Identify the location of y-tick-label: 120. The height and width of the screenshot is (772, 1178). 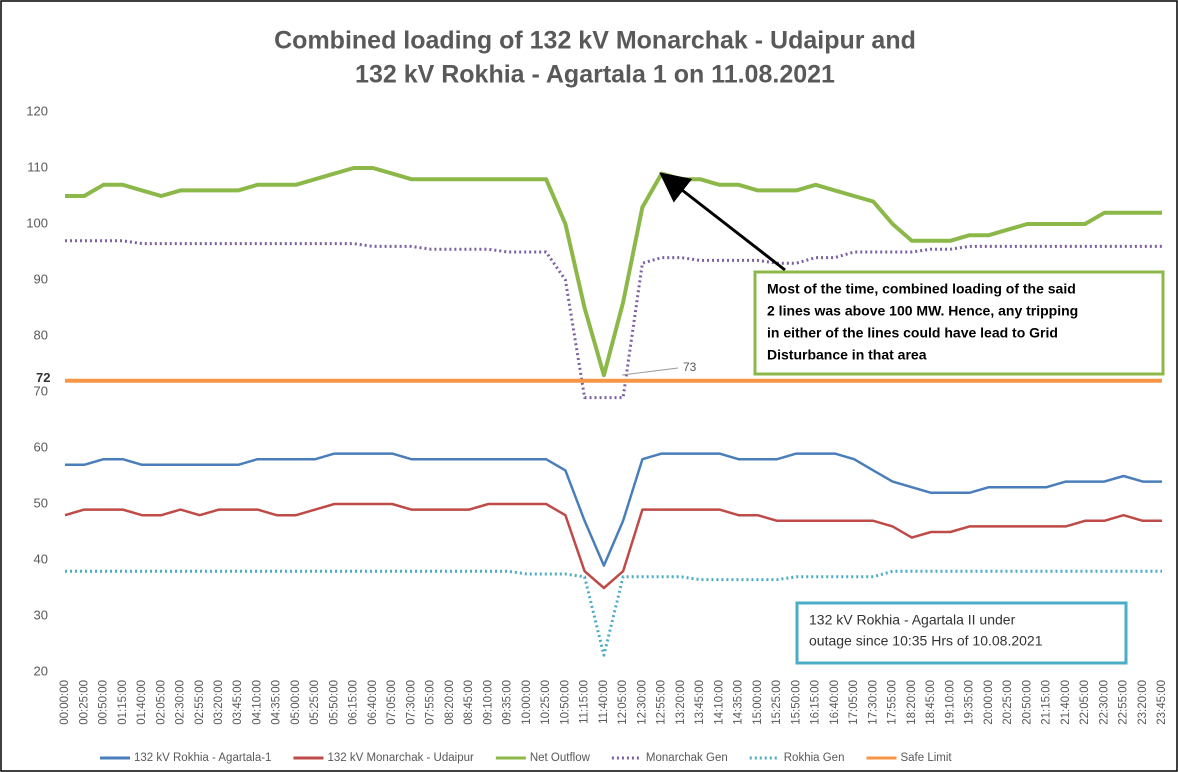
(37, 110).